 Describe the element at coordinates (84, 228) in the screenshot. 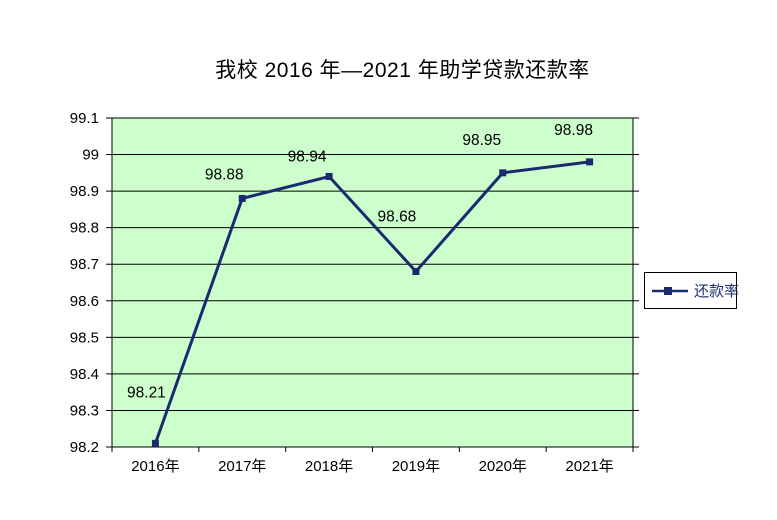

I see `y-axis-tick-label: 98.8` at that location.